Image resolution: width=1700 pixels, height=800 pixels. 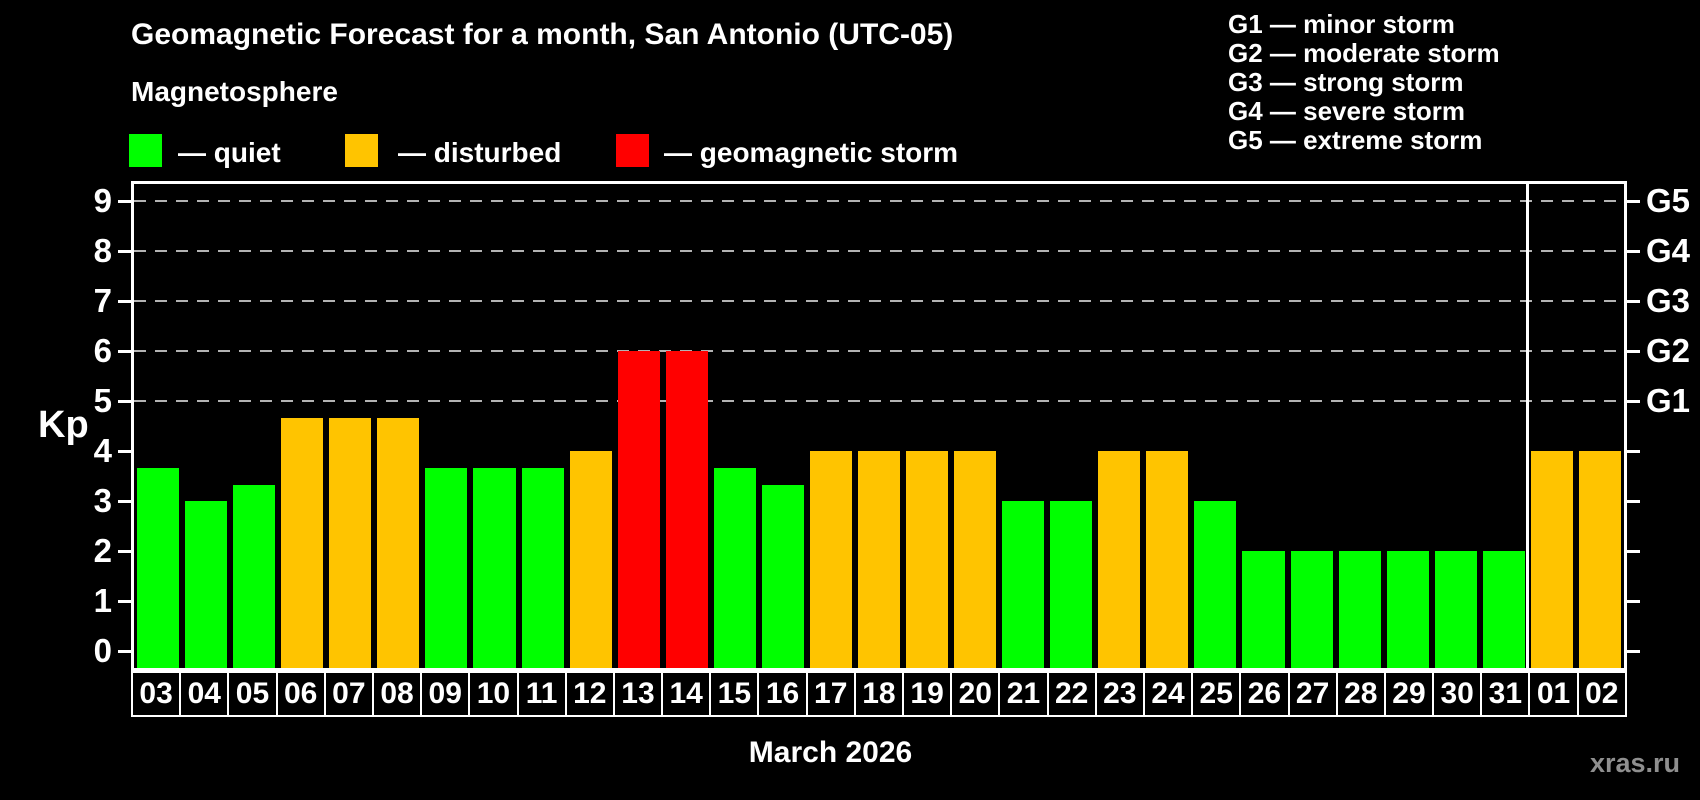 What do you see at coordinates (229, 152) in the screenshot?
I see `legend-label-quiet: — quiet` at bounding box center [229, 152].